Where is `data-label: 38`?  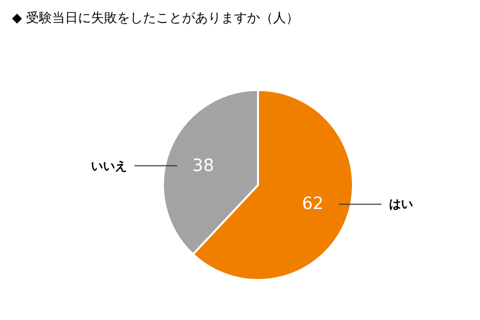
data-label: 38 is located at coordinates (203, 166).